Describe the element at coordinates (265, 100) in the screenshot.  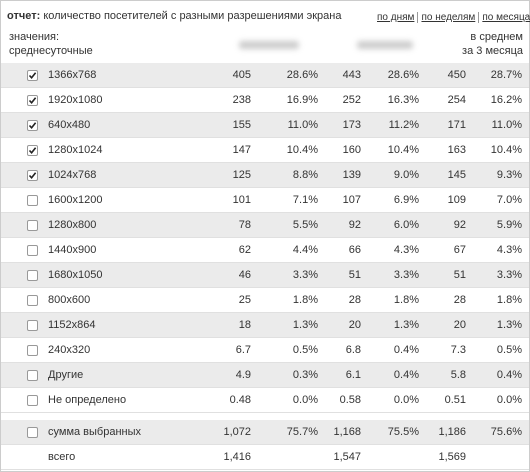
I see `table-row: 1920x1080 238 16.9% 252 16.3% 254 16.2%` at that location.